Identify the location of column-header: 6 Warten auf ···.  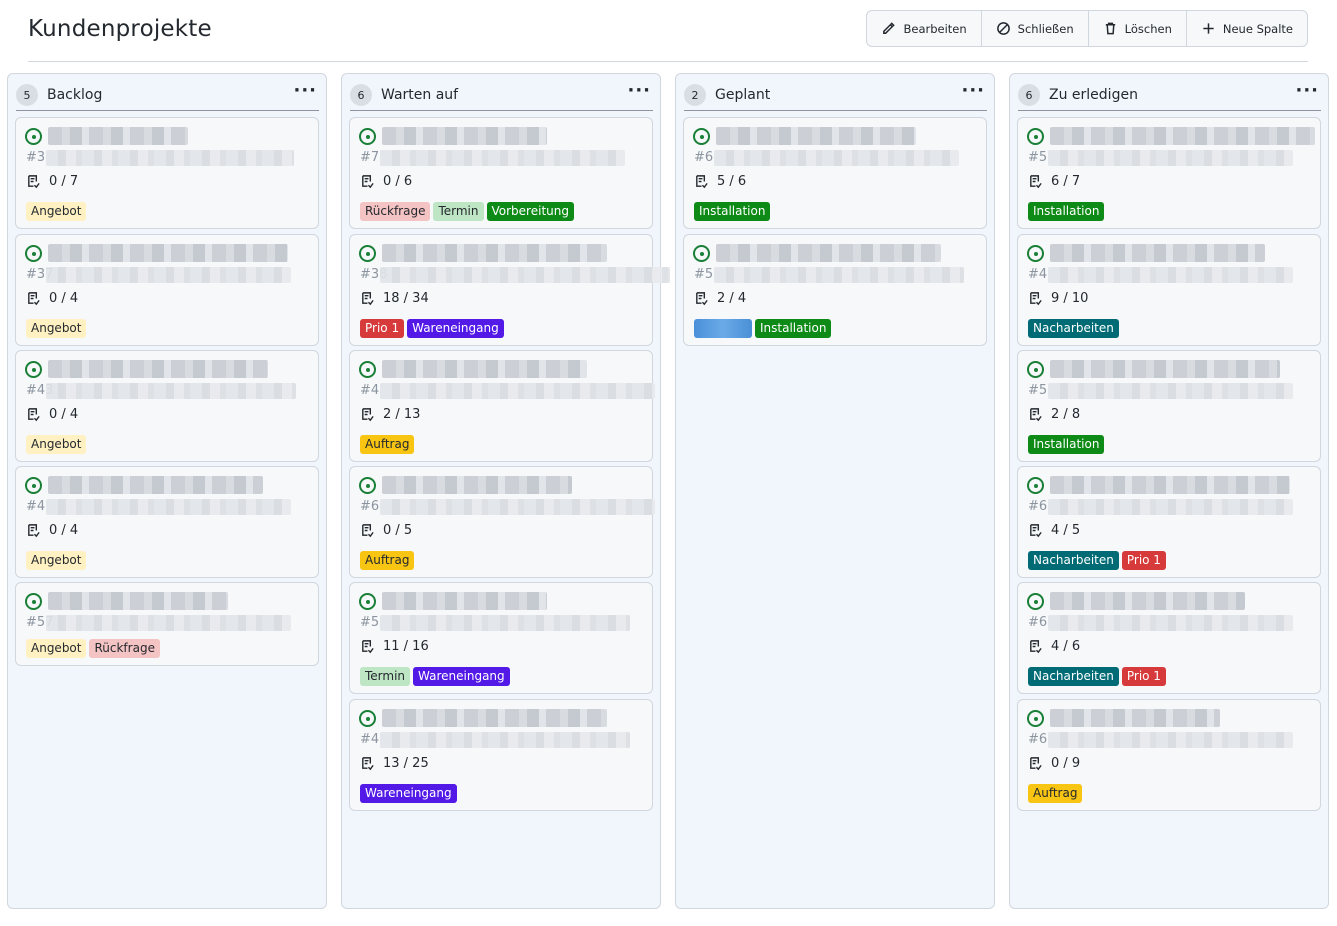
(501, 95).